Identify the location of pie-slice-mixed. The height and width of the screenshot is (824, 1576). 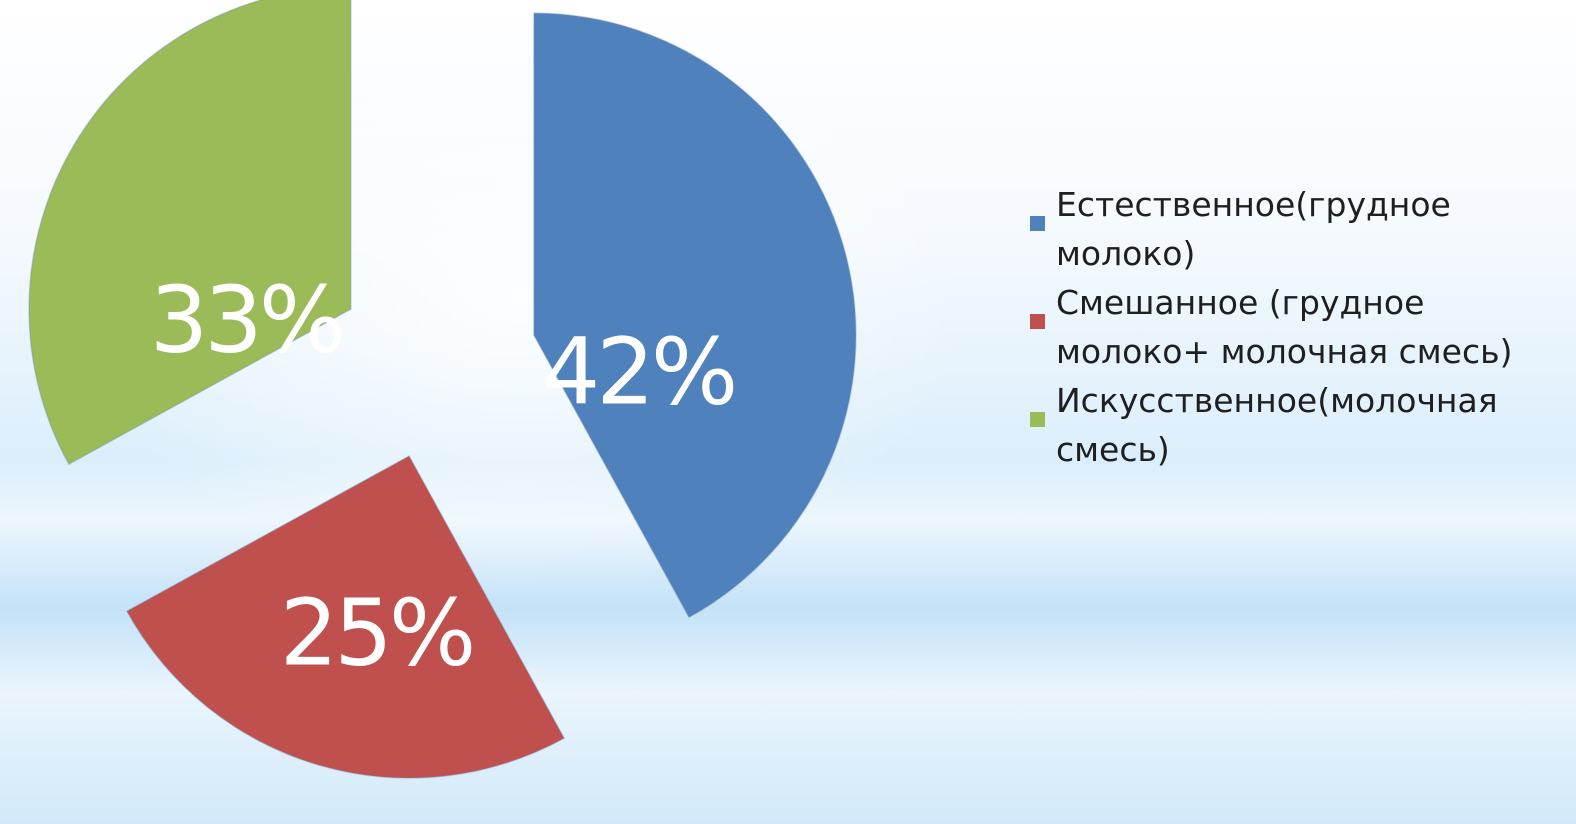
(345, 616).